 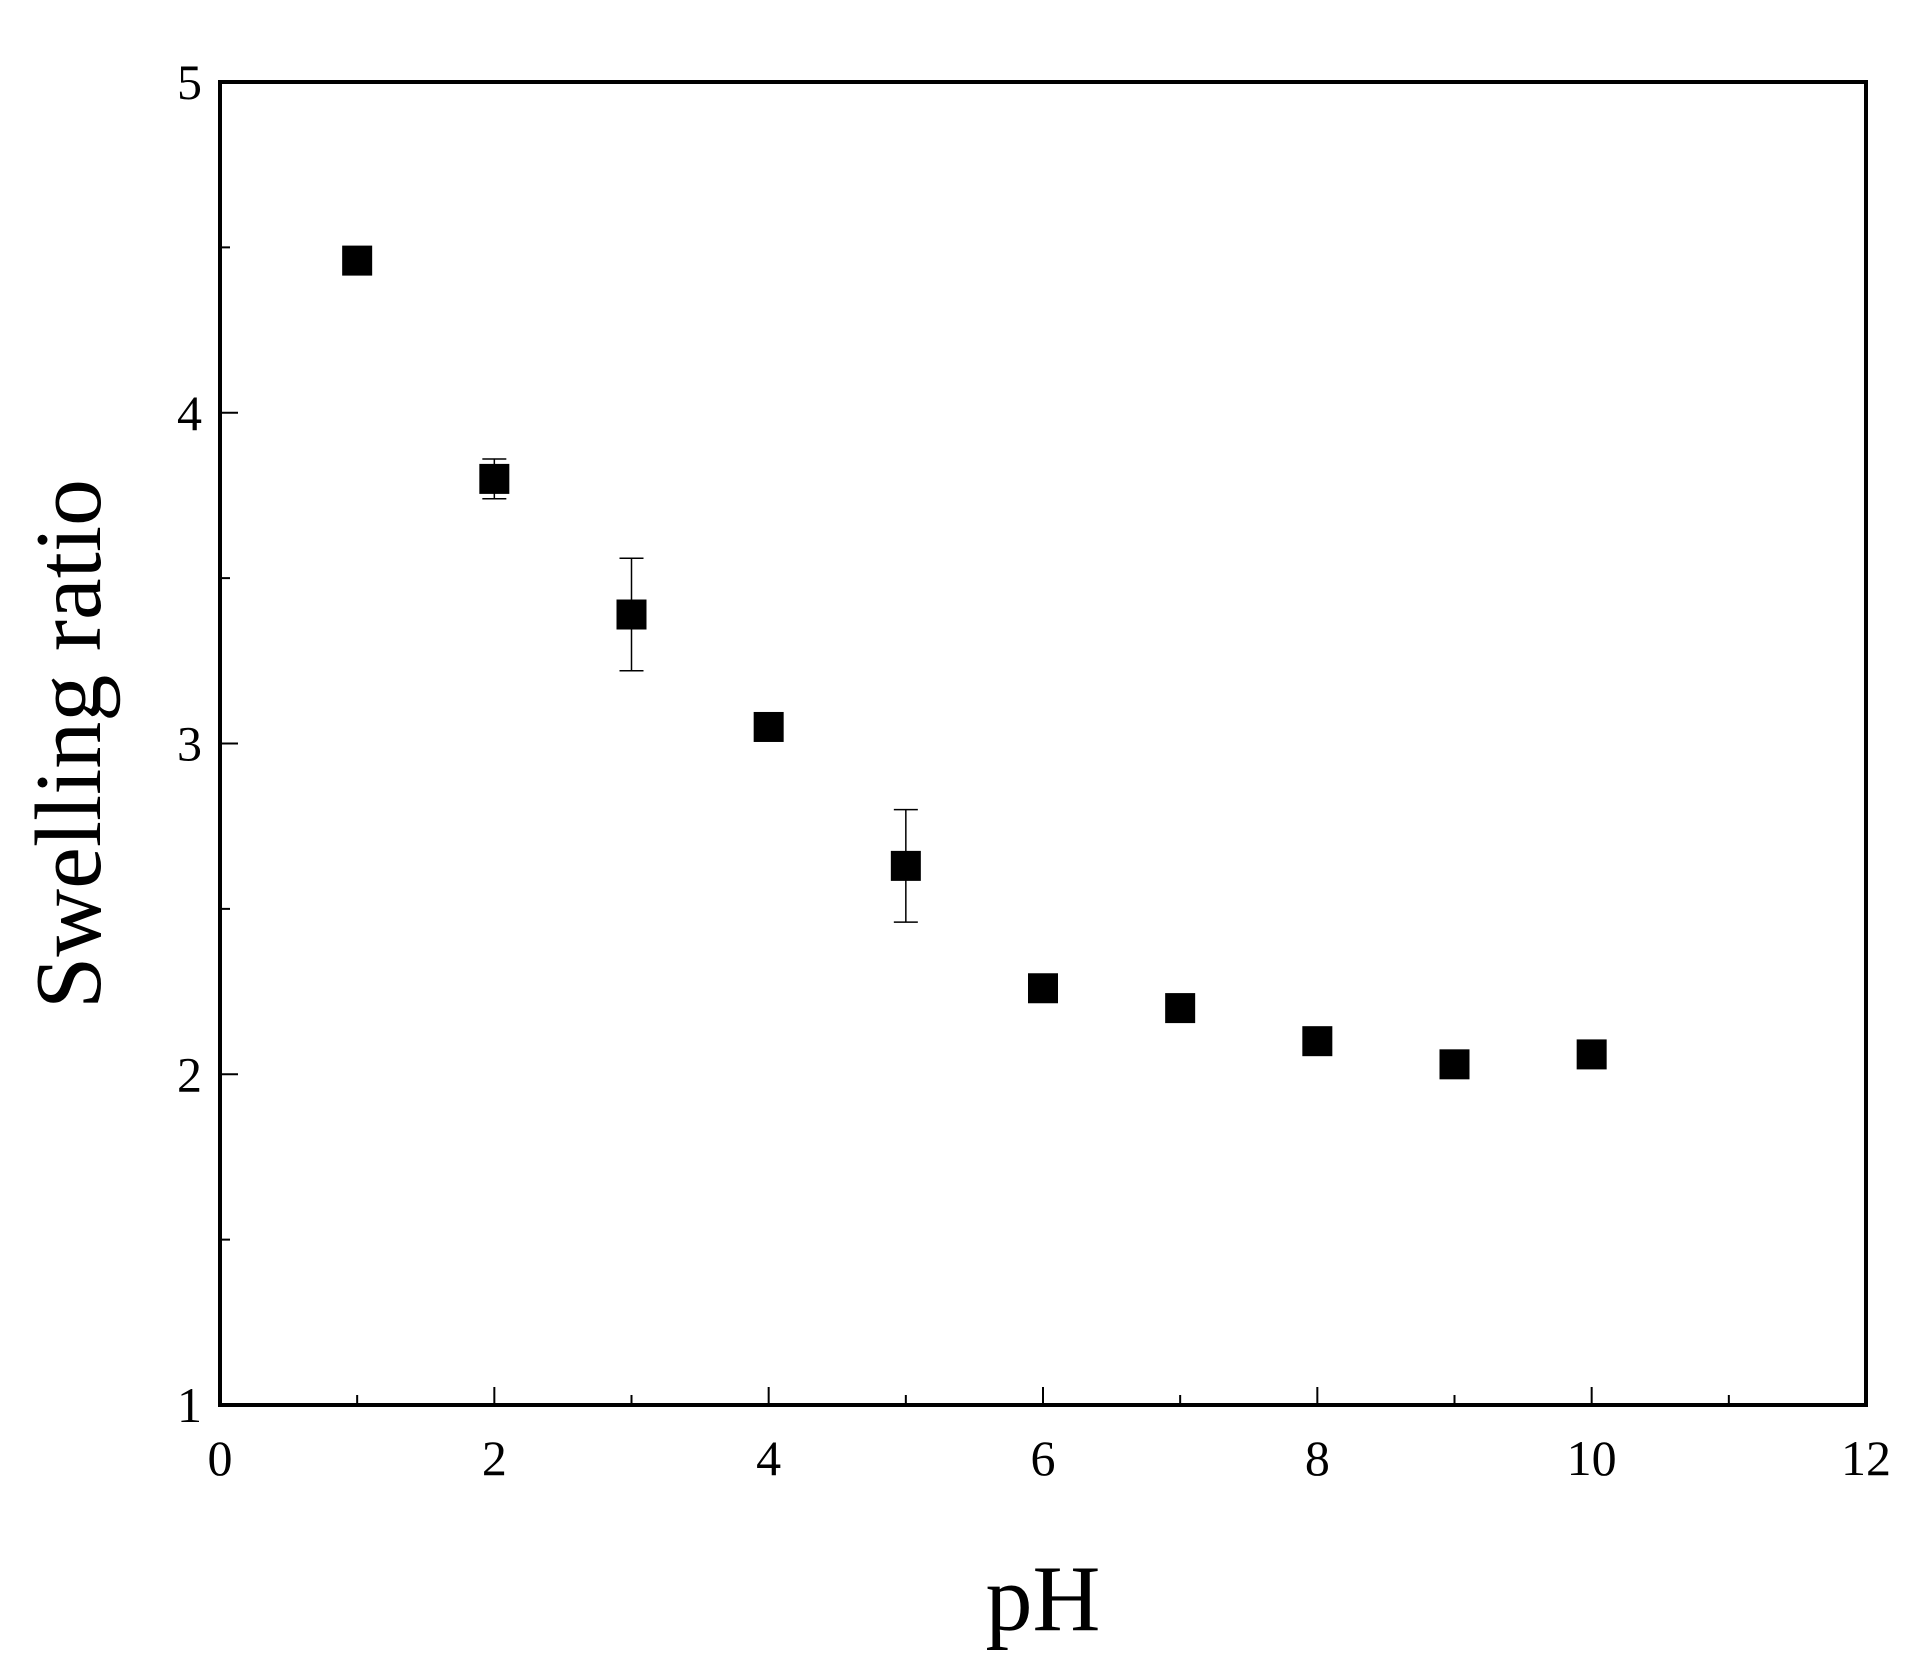 I want to click on y-axis-title: Swelling ratio, so click(x=69, y=744).